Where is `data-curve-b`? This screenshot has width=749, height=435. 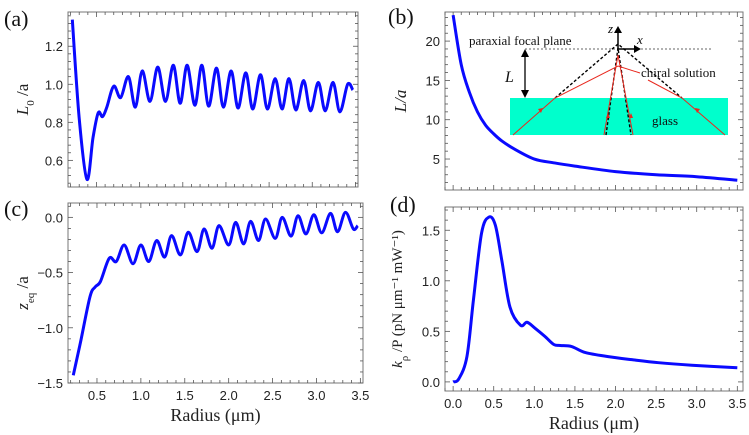
data-curve-b is located at coordinates (594, 98).